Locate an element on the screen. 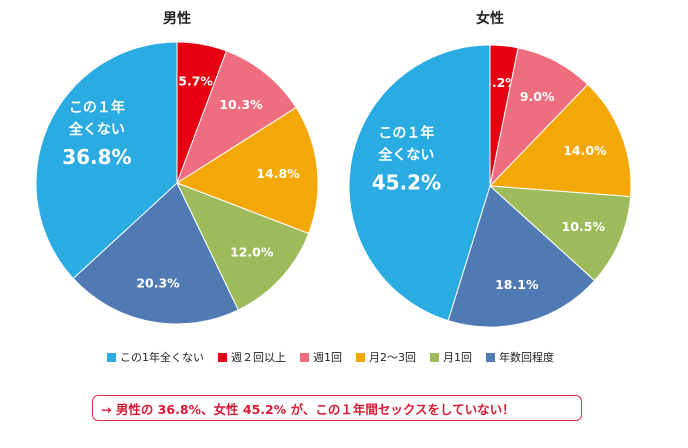 The height and width of the screenshot is (448, 688). male-slice-2-label: 14.8% is located at coordinates (278, 173).